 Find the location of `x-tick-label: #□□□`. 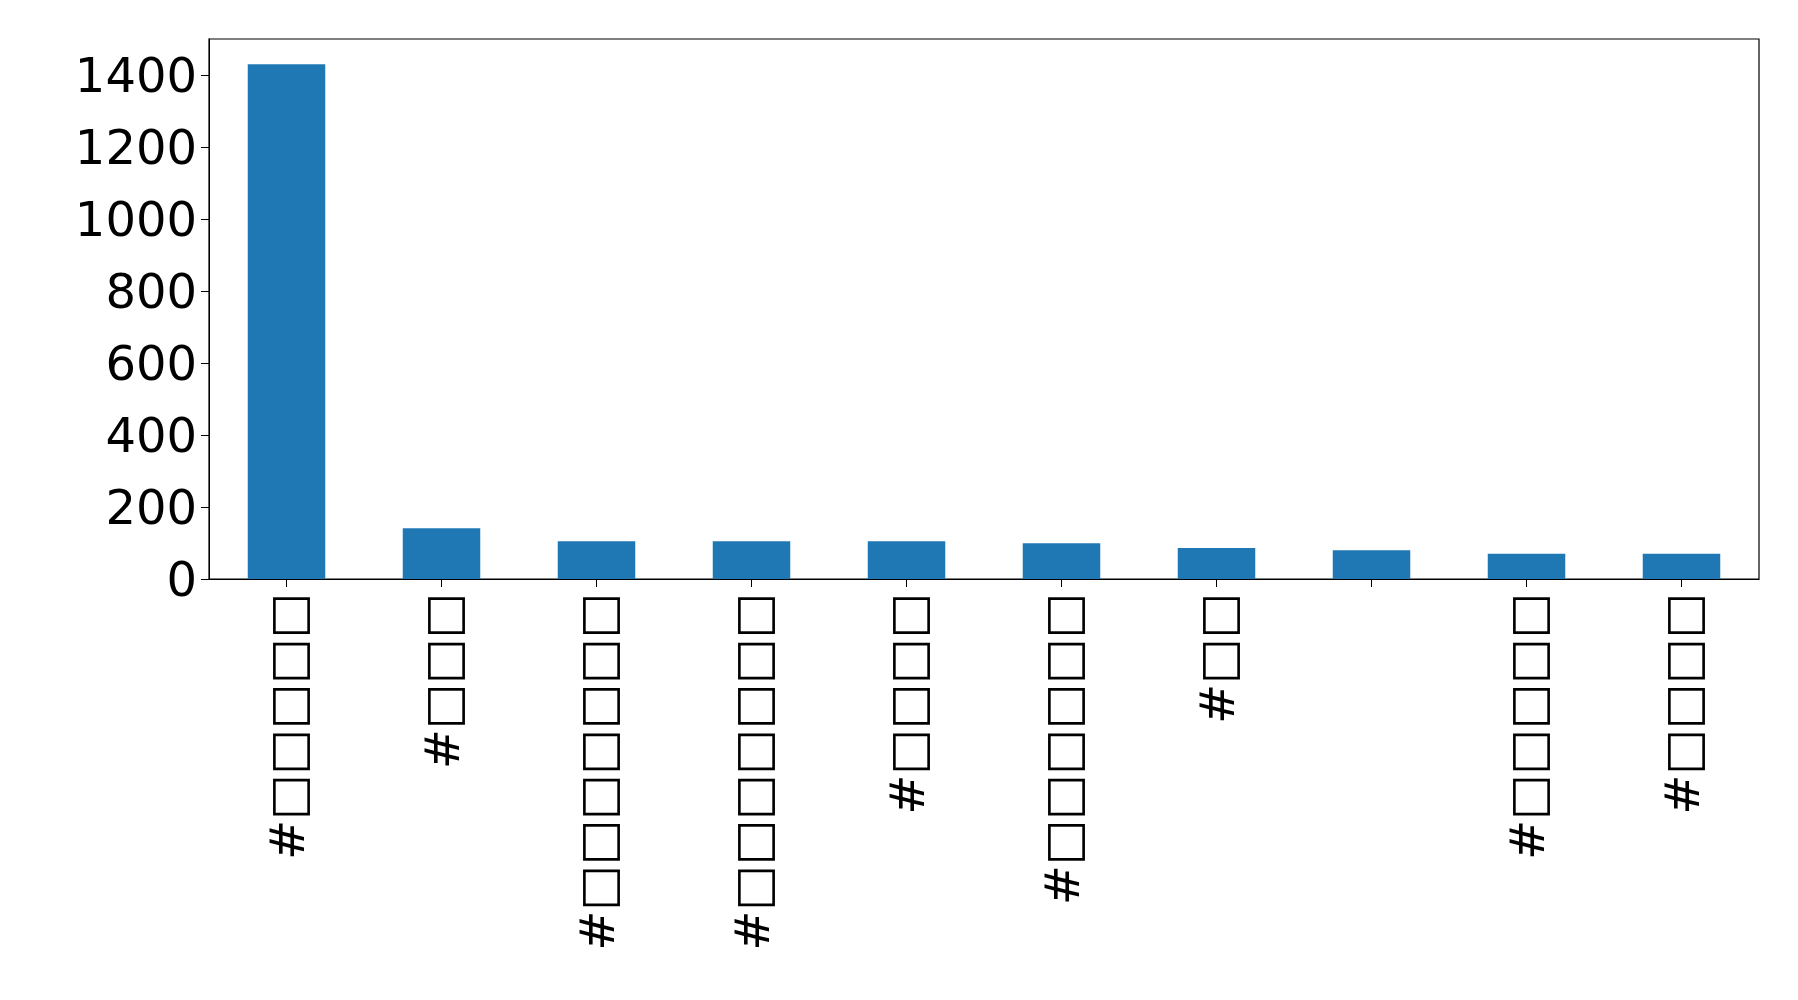

x-tick-label: #□□□ is located at coordinates (441, 681).